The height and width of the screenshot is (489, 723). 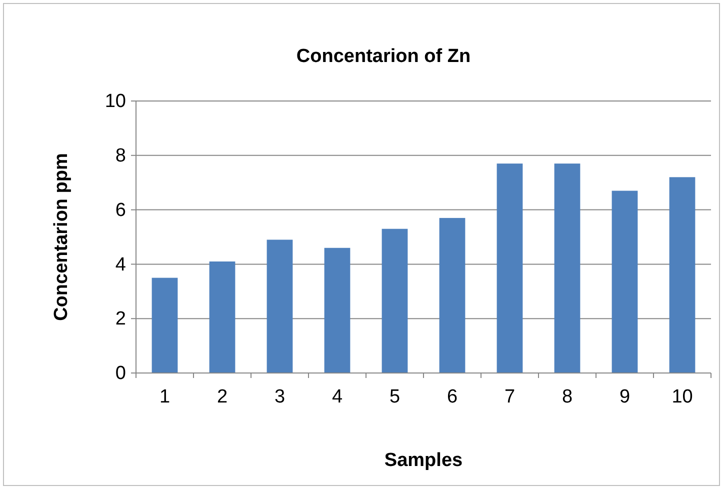 I want to click on y-tick-label: 8, so click(x=120, y=155).